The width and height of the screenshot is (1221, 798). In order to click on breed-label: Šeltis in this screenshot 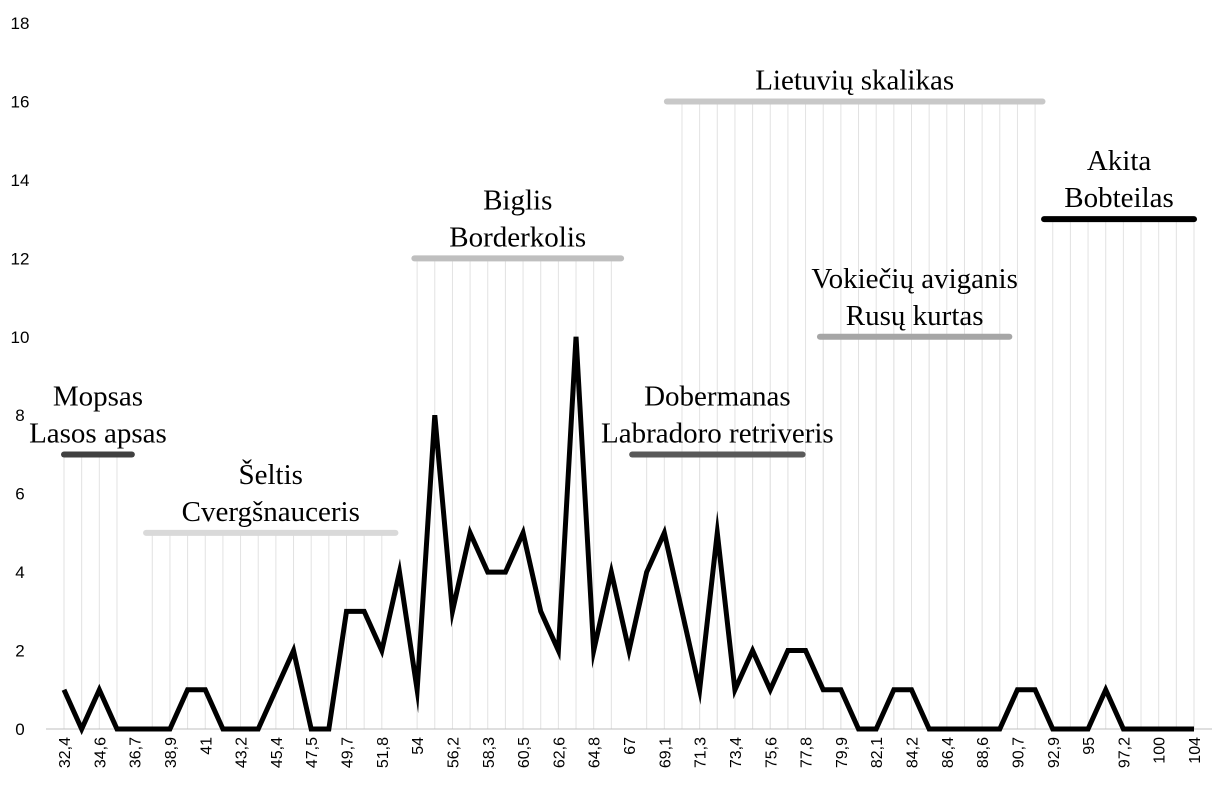, I will do `click(271, 474)`.